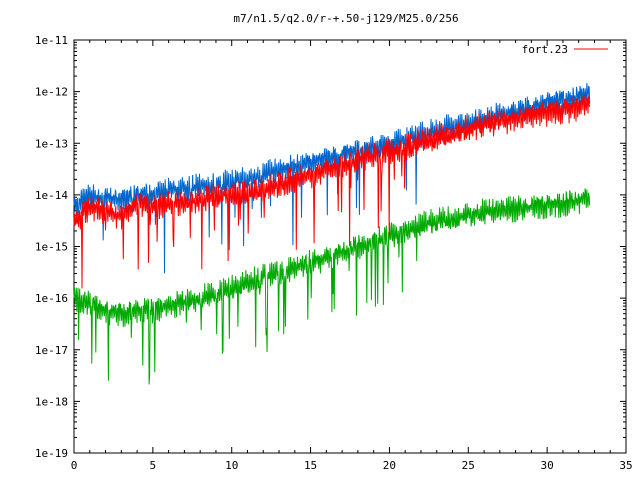  What do you see at coordinates (51, 40) in the screenshot?
I see `y-tick-label: 1e-11` at bounding box center [51, 40].